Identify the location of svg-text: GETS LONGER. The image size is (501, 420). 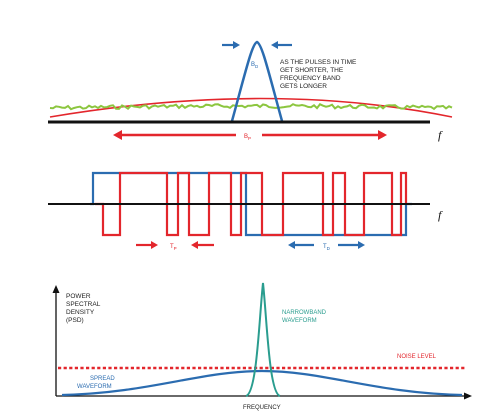
(303, 86).